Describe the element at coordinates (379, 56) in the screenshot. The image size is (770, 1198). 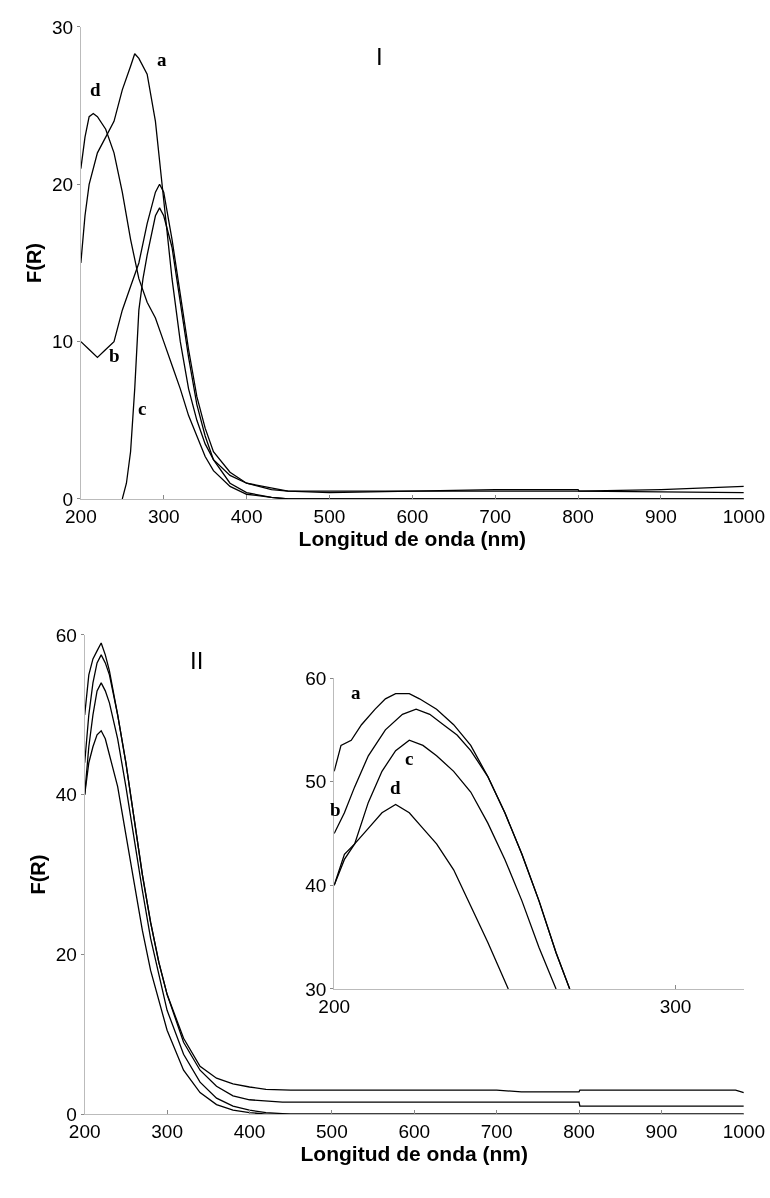
I see `text: I` at that location.